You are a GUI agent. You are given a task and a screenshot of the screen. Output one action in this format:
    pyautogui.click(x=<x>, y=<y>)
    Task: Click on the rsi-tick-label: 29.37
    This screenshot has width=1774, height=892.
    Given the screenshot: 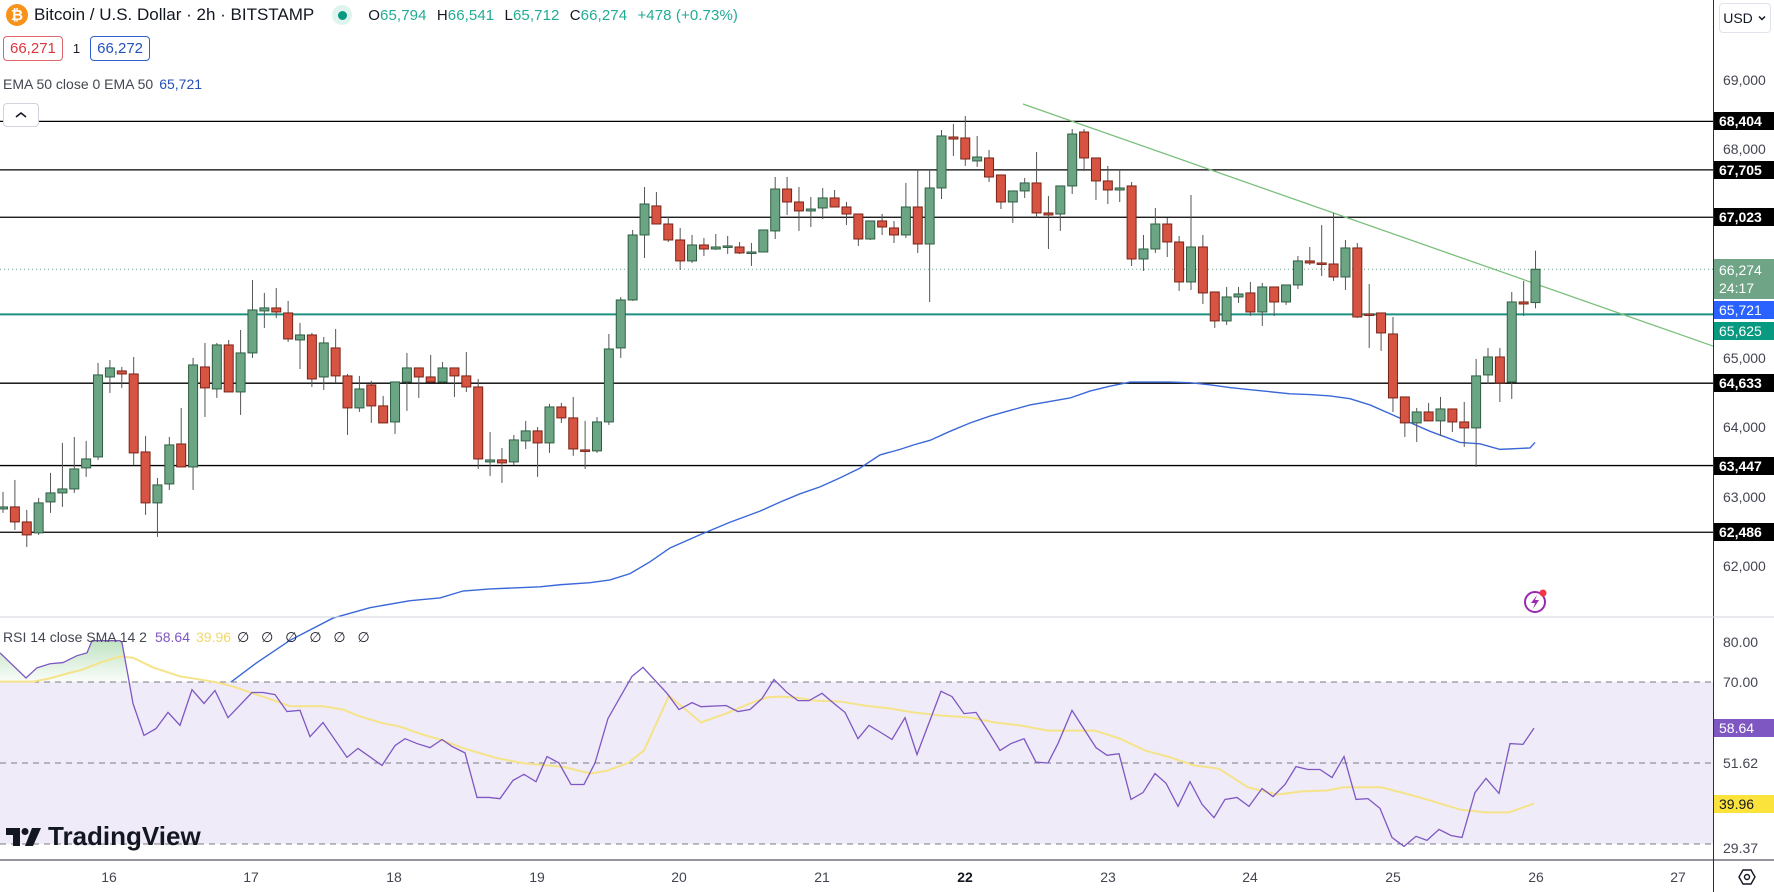 What is the action you would take?
    pyautogui.click(x=1741, y=848)
    